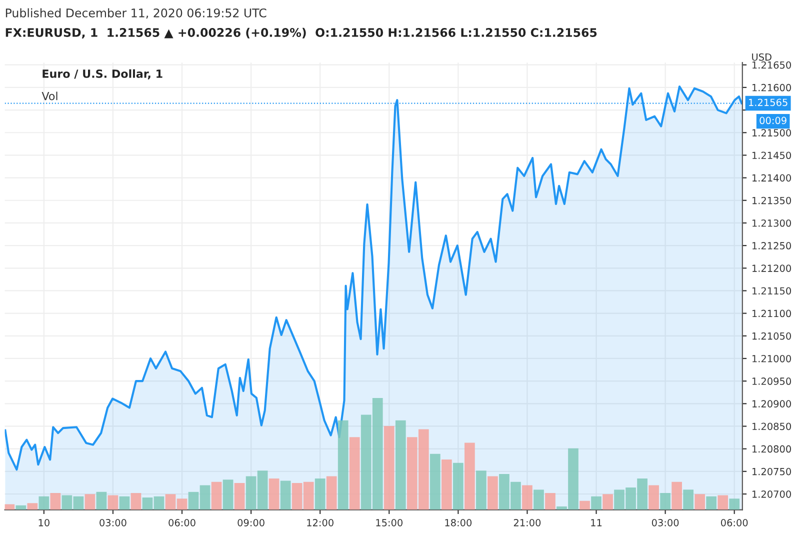 The width and height of the screenshot is (800, 559). What do you see at coordinates (136, 13) in the screenshot?
I see `text: Published December 11, 2020 06:19:52 UTC` at bounding box center [136, 13].